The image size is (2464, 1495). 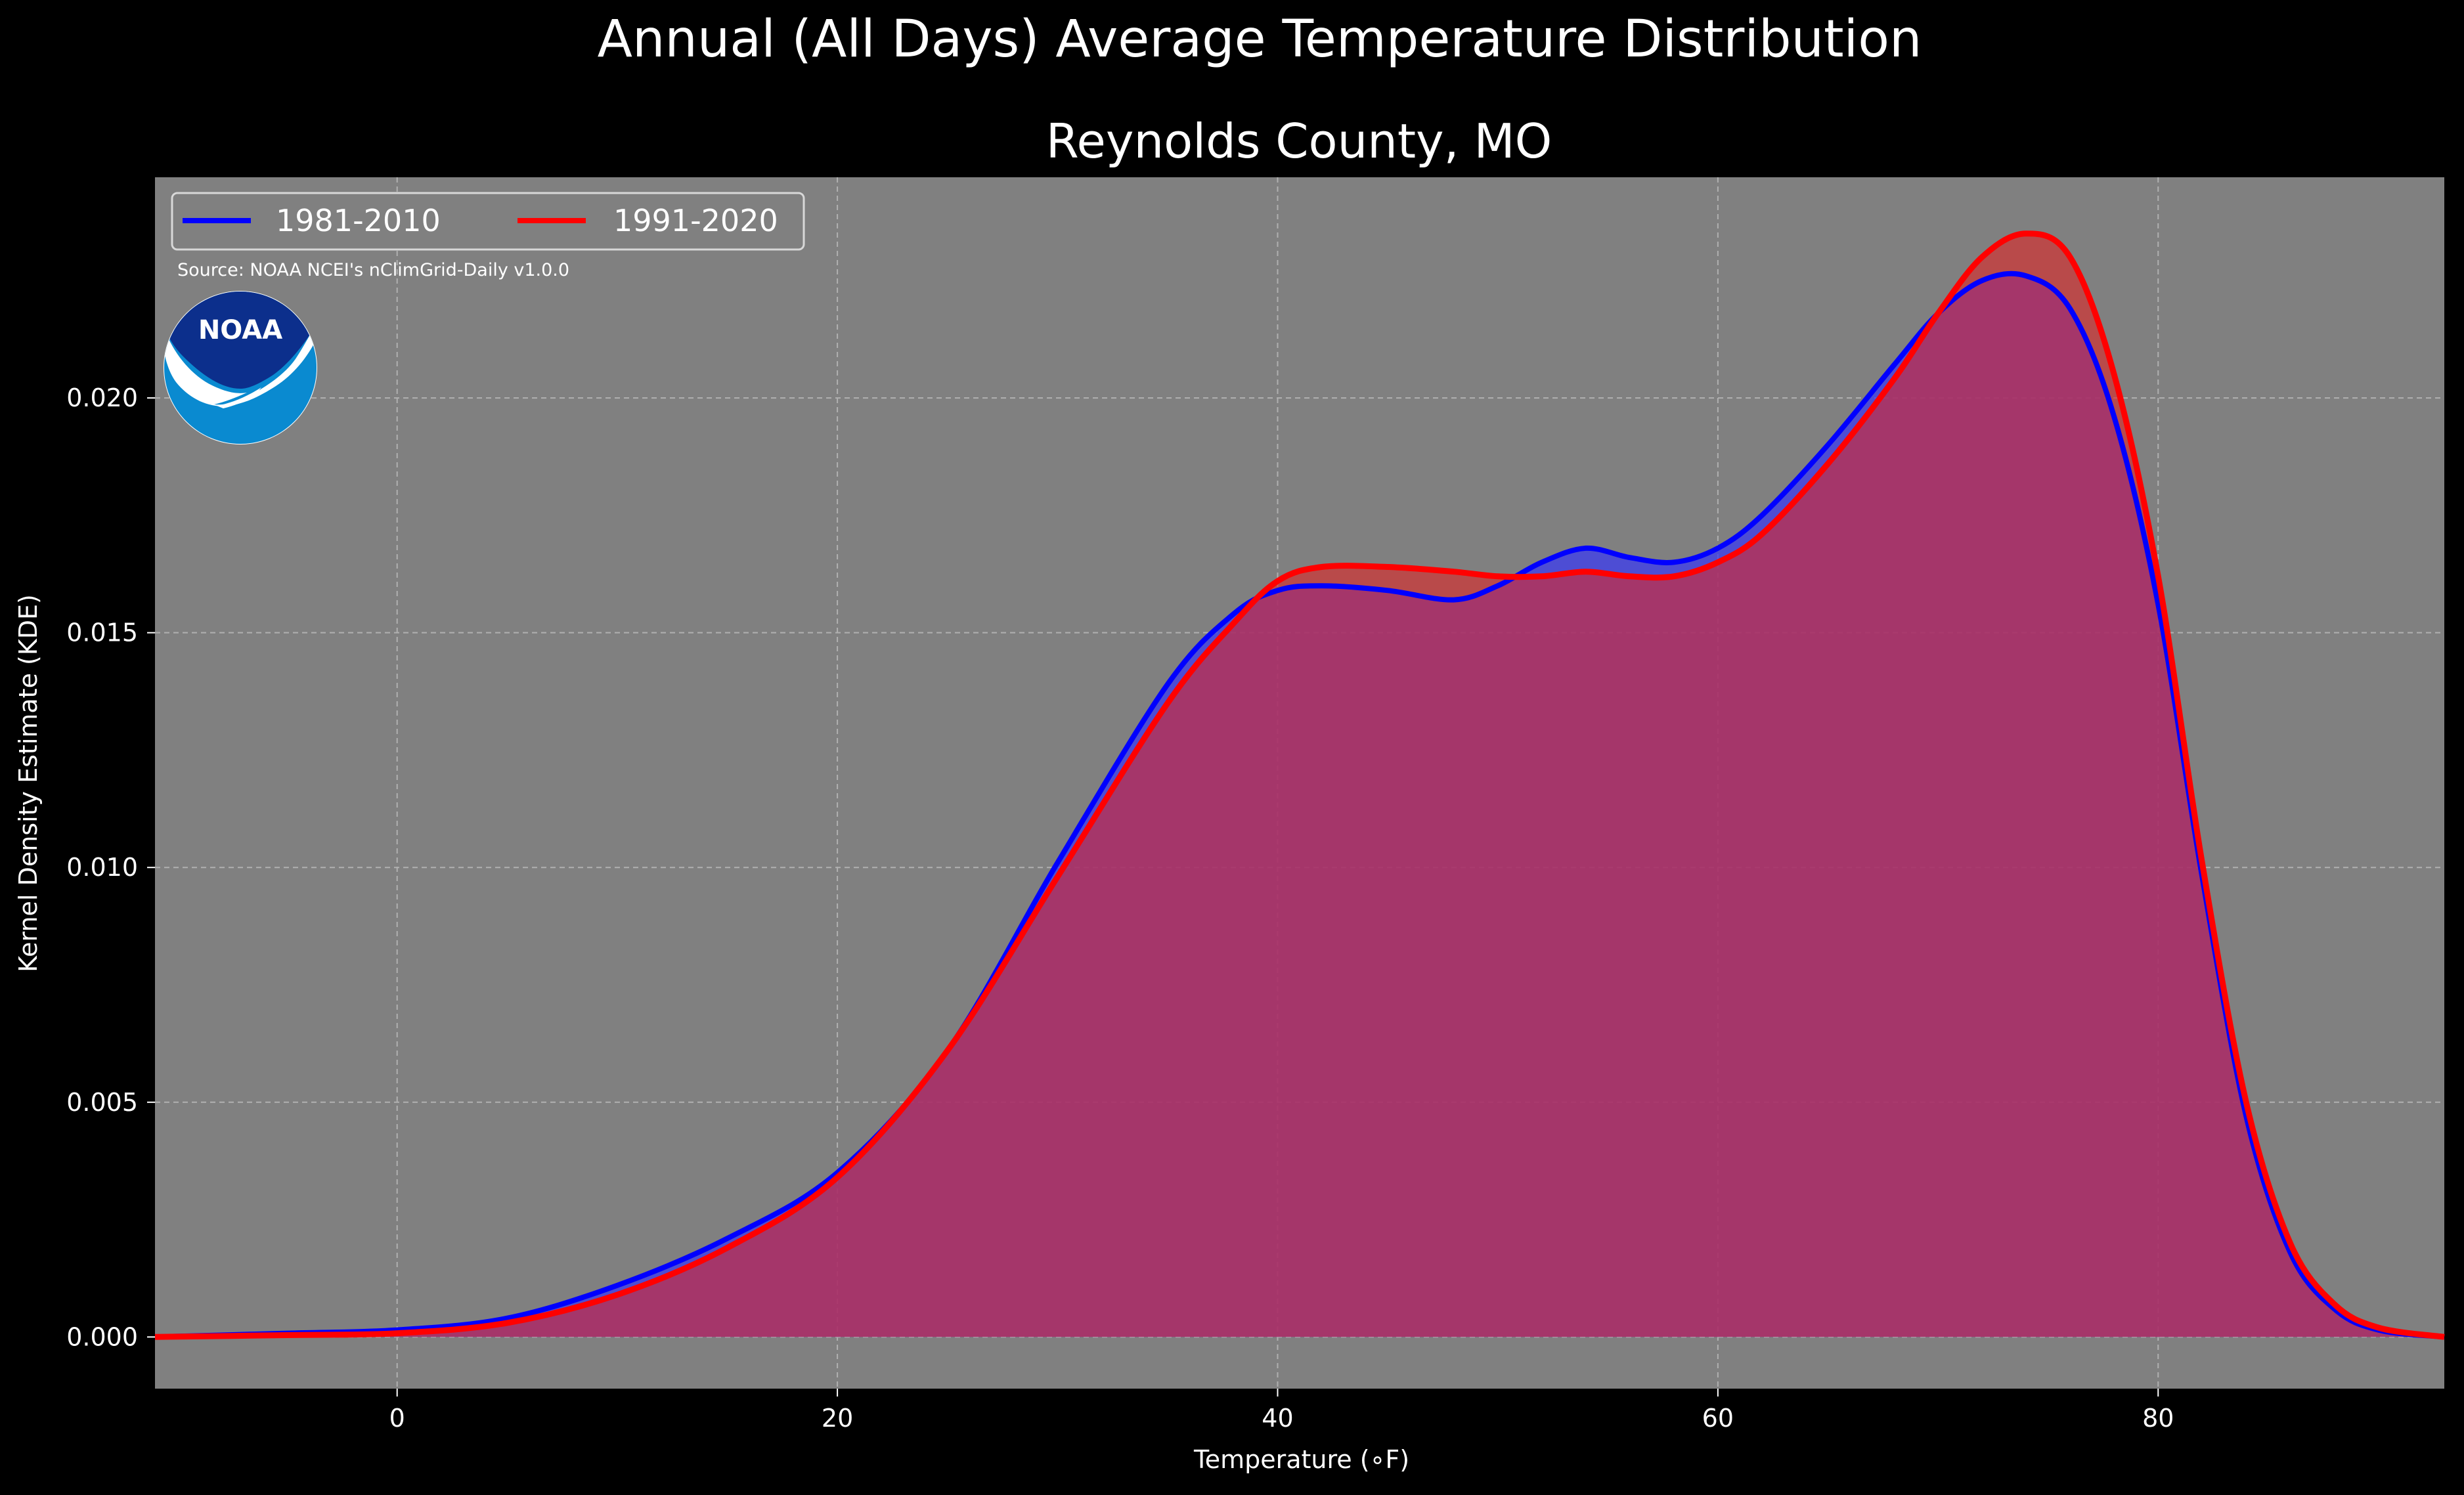 What do you see at coordinates (240, 367) in the screenshot?
I see `noaa-logo: NOAA` at bounding box center [240, 367].